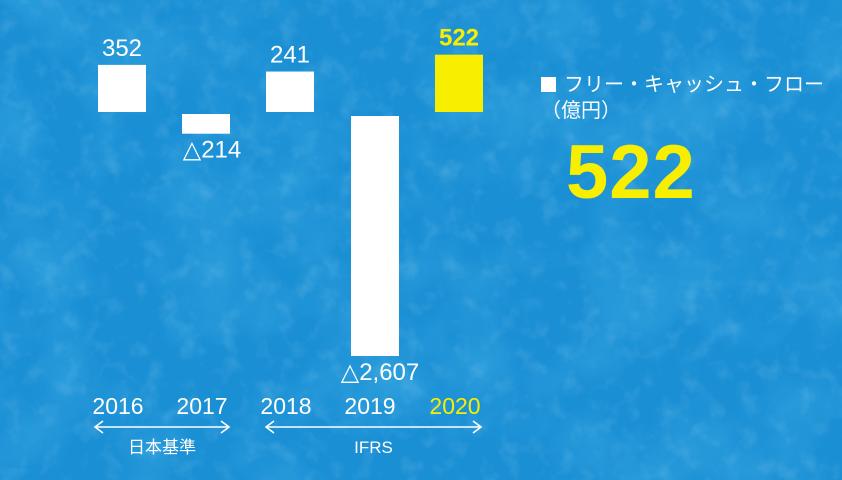  Describe the element at coordinates (201, 406) in the screenshot. I see `category-label-2017: 2017` at that location.